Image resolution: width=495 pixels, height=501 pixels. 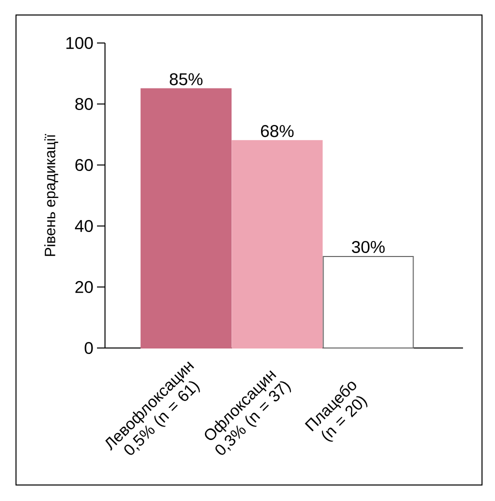 What do you see at coordinates (277, 131) in the screenshot?
I see `data-label: 68%` at bounding box center [277, 131].